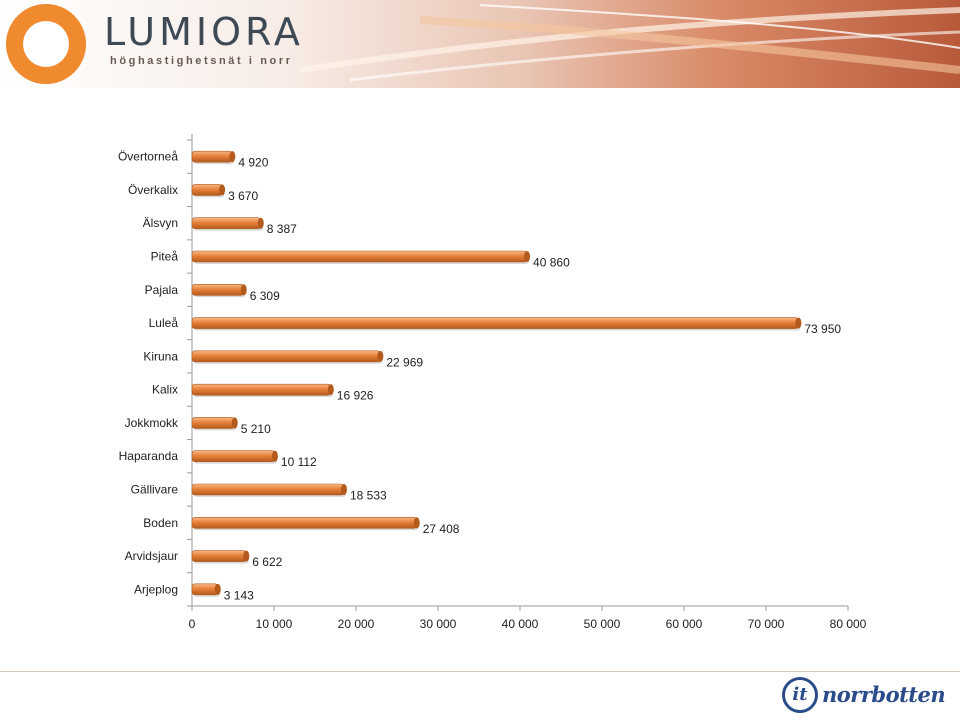 The height and width of the screenshot is (720, 960). What do you see at coordinates (201, 61) in the screenshot?
I see `brand-tagline: höghastighetsnät i norr` at bounding box center [201, 61].